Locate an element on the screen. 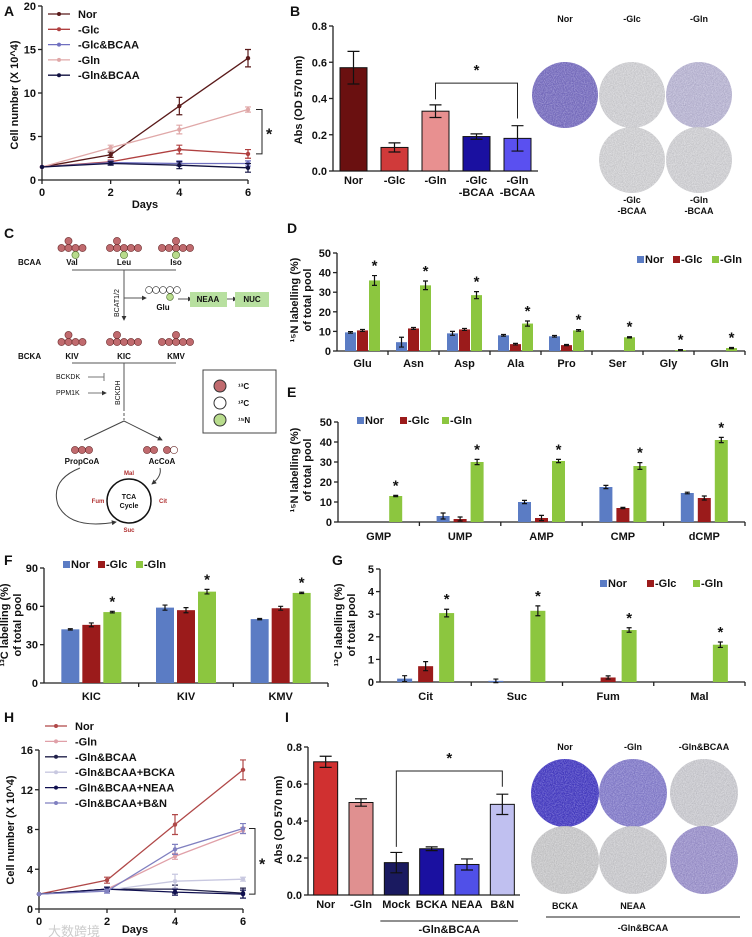 The width and height of the screenshot is (752, 937). group-label: -Gln&BCAA is located at coordinates (643, 928).